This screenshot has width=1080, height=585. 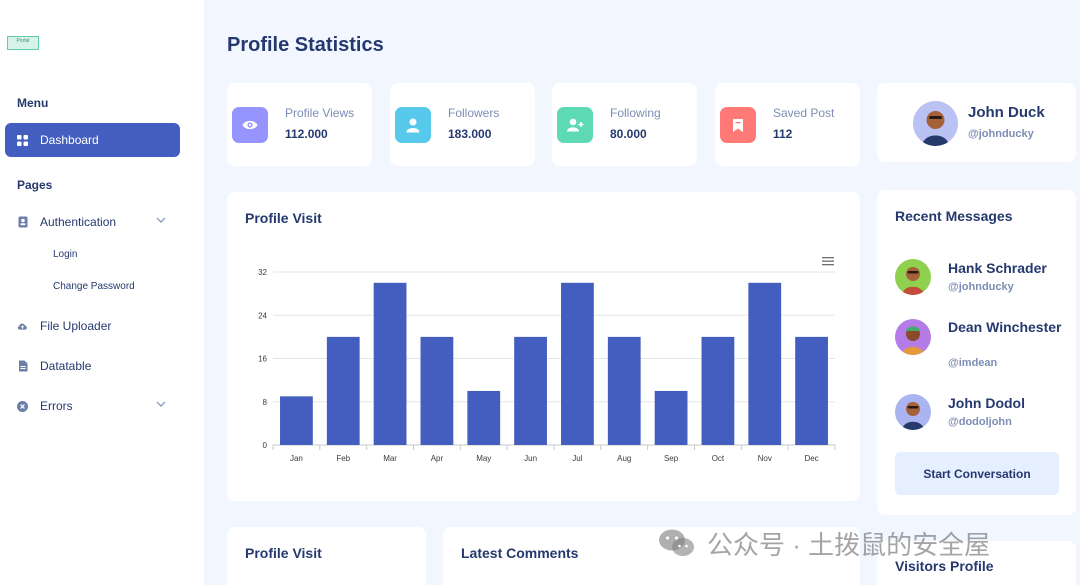 What do you see at coordinates (94, 286) in the screenshot?
I see `sidebar-subitem-change-password: Change Password` at bounding box center [94, 286].